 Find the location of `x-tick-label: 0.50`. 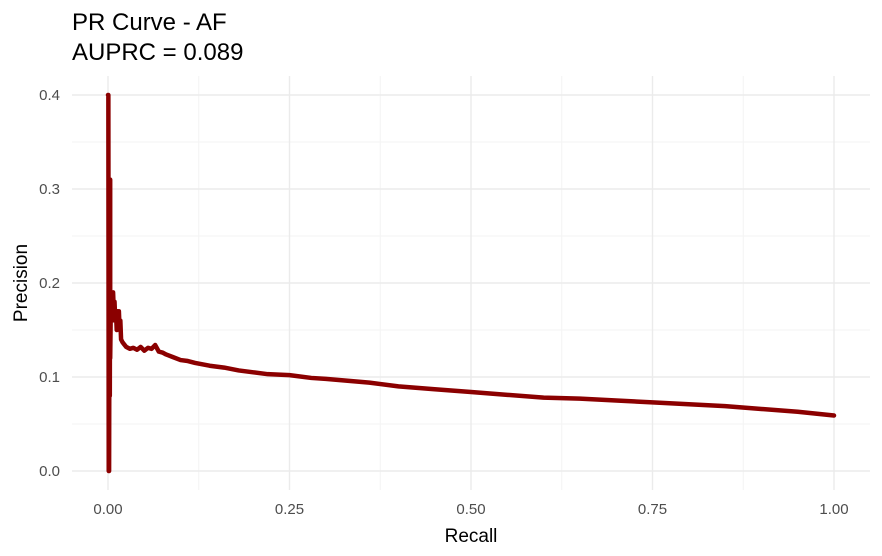

x-tick-label: 0.50 is located at coordinates (470, 509).